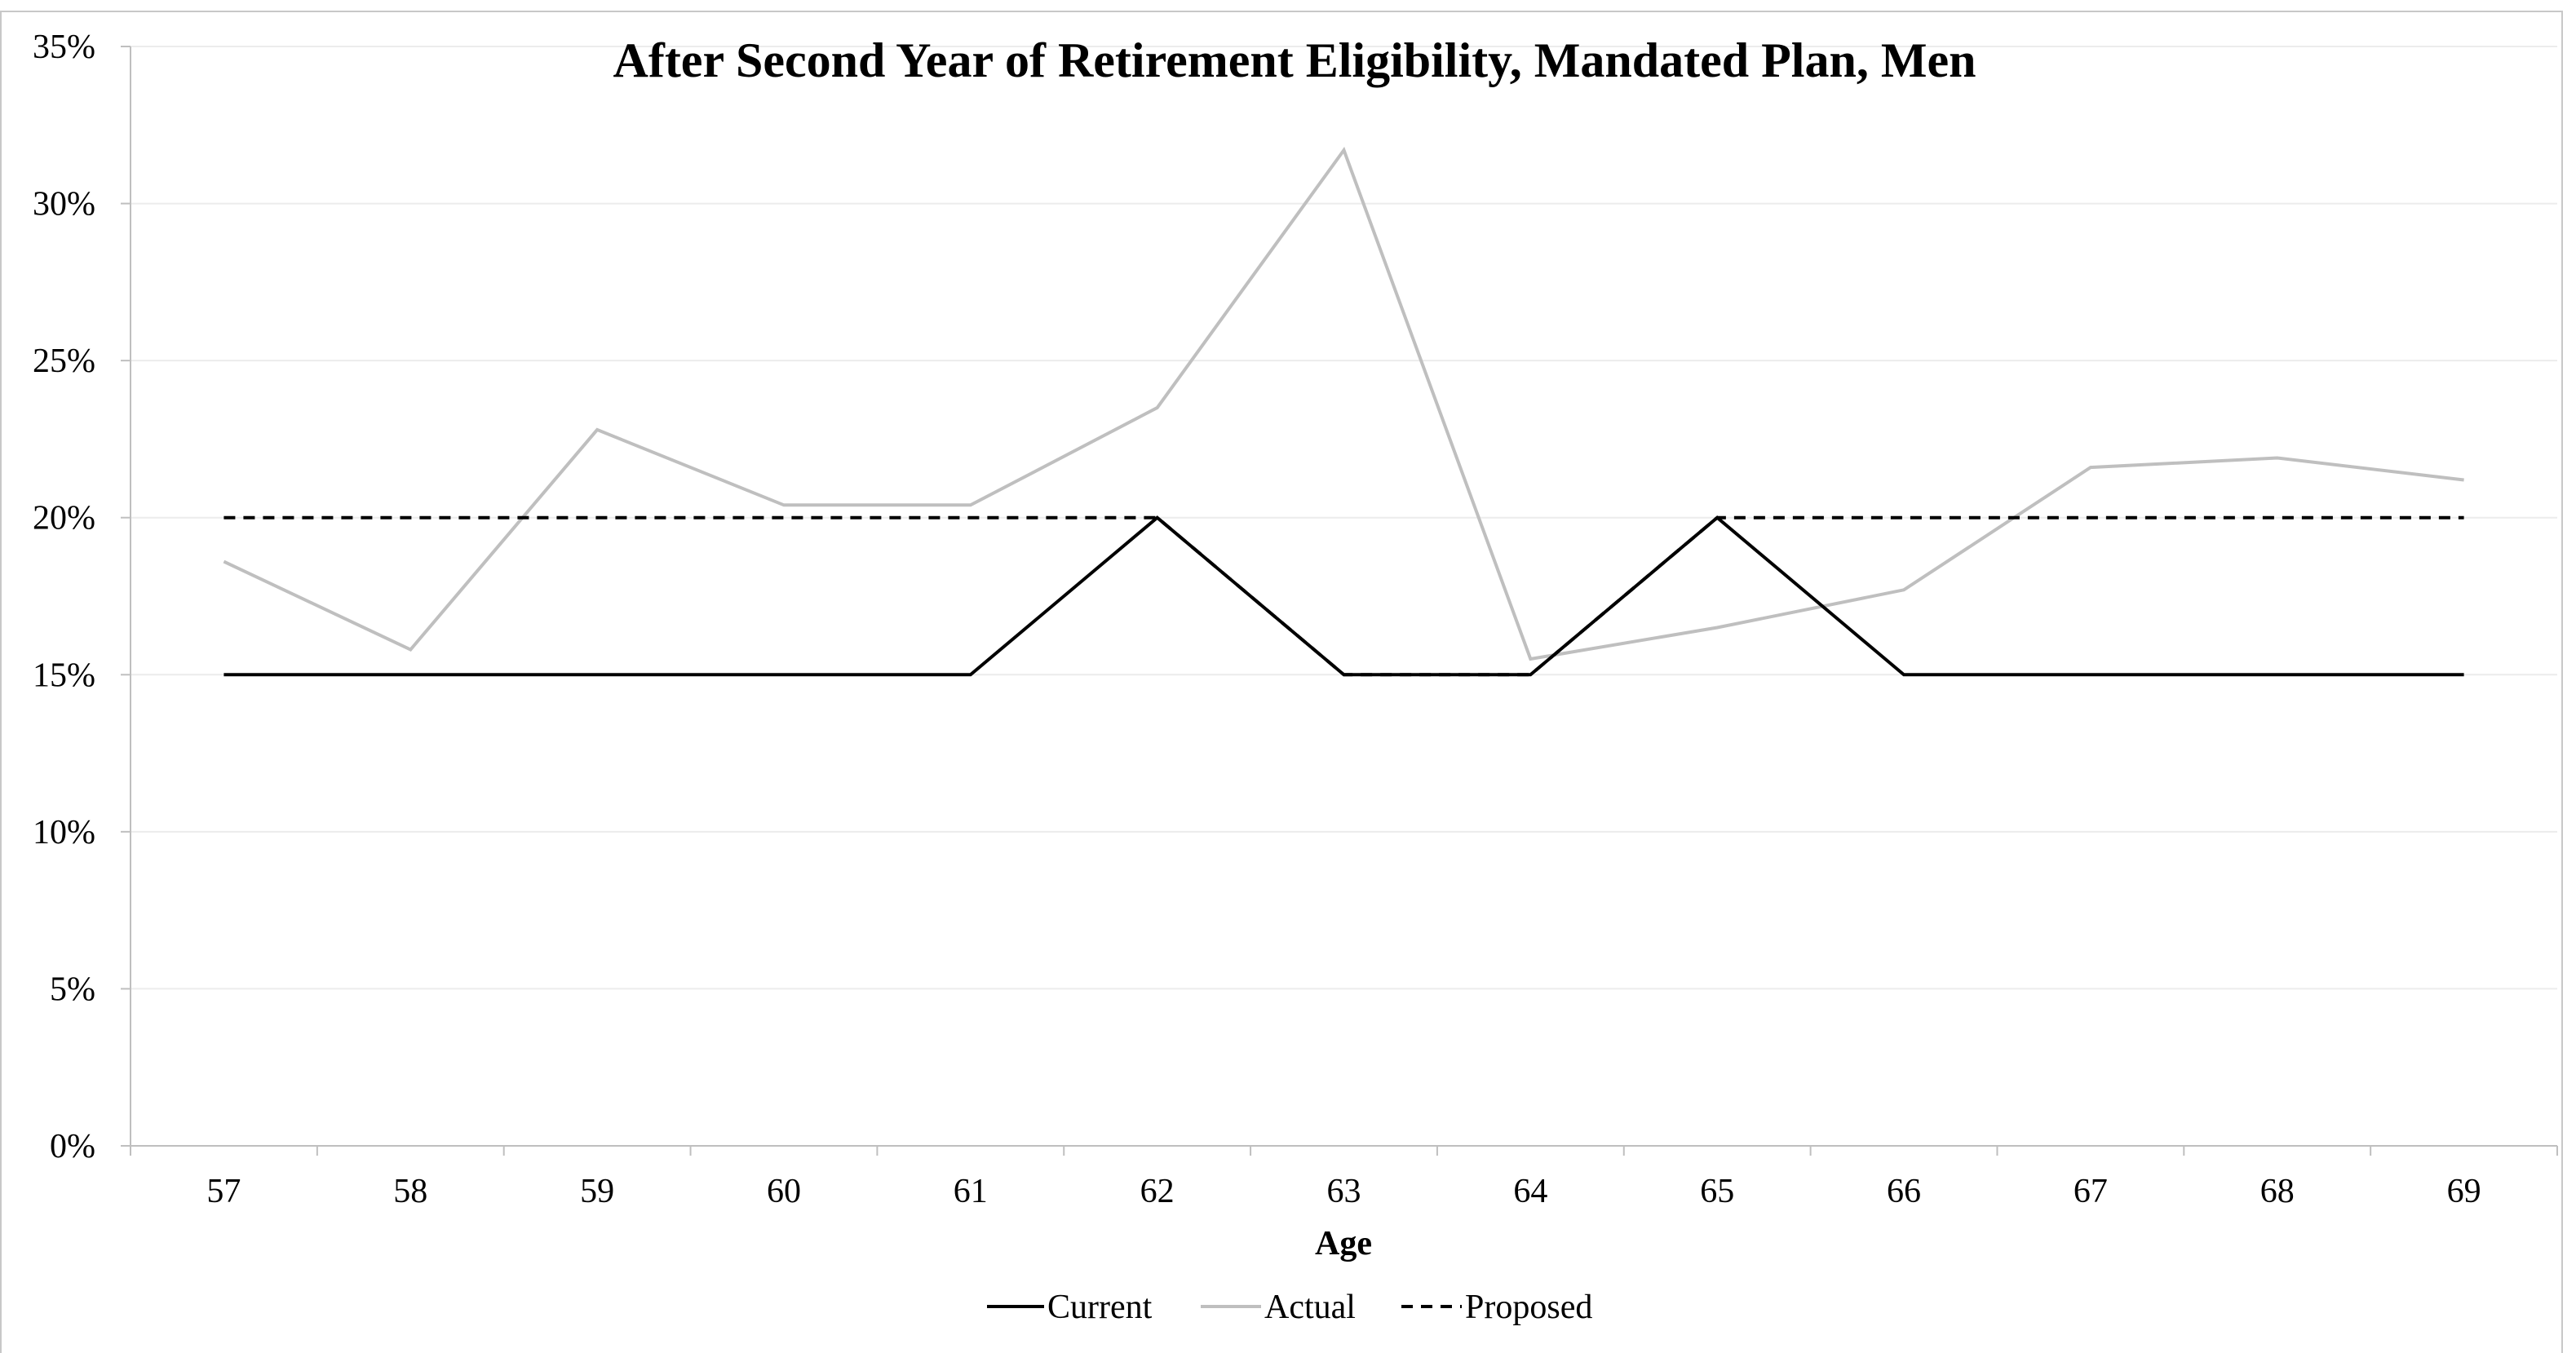 This screenshot has height=1353, width=2576. What do you see at coordinates (597, 1191) in the screenshot?
I see `x-tick-label: 59` at bounding box center [597, 1191].